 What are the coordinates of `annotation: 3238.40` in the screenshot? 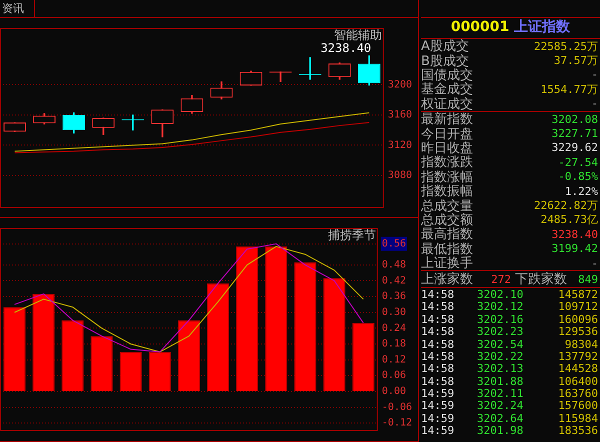 It's located at (346, 47).